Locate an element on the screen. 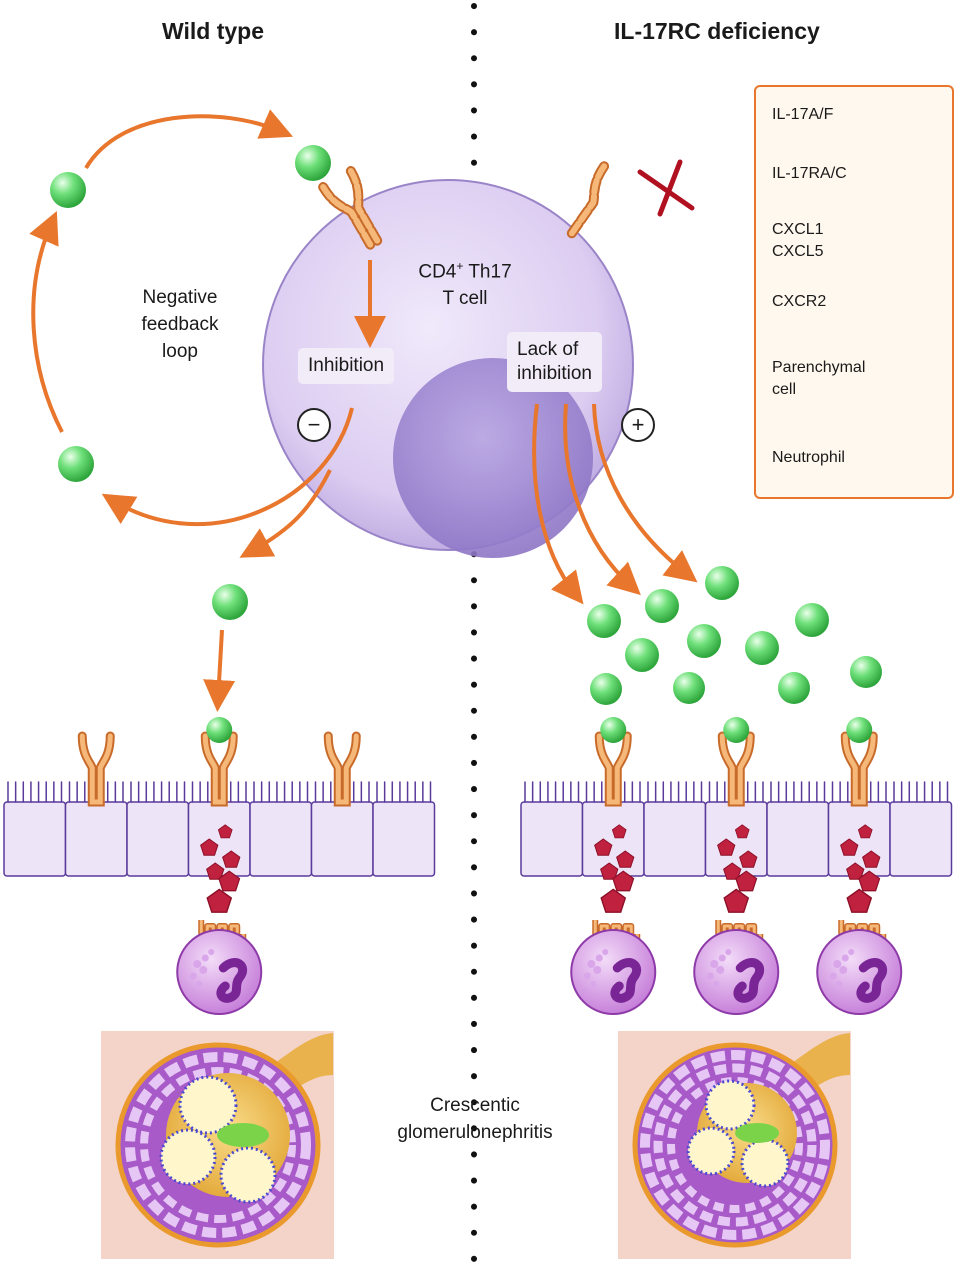  il17-loop-bottom is located at coordinates (76, 464).